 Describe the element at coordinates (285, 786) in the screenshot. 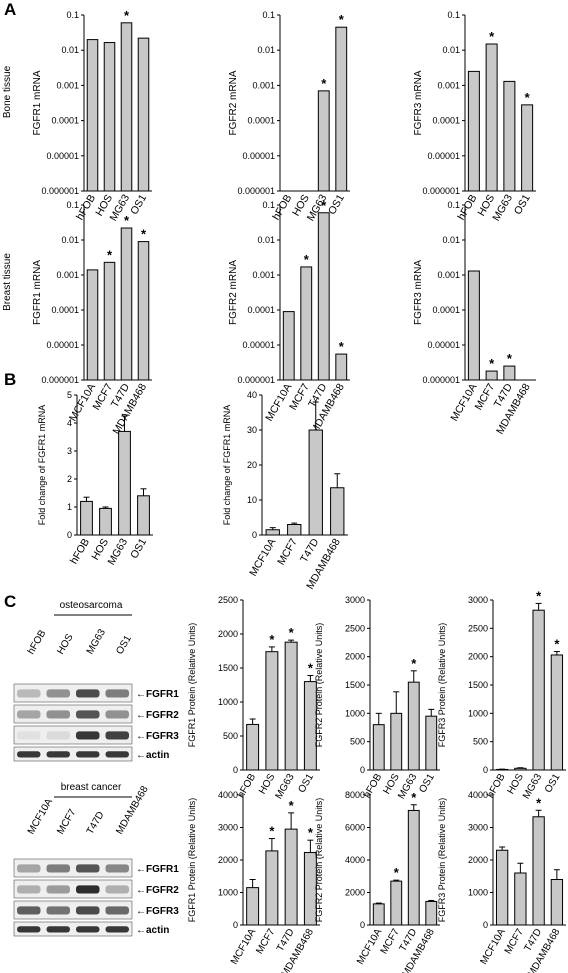

I see `category-label: MG63` at that location.